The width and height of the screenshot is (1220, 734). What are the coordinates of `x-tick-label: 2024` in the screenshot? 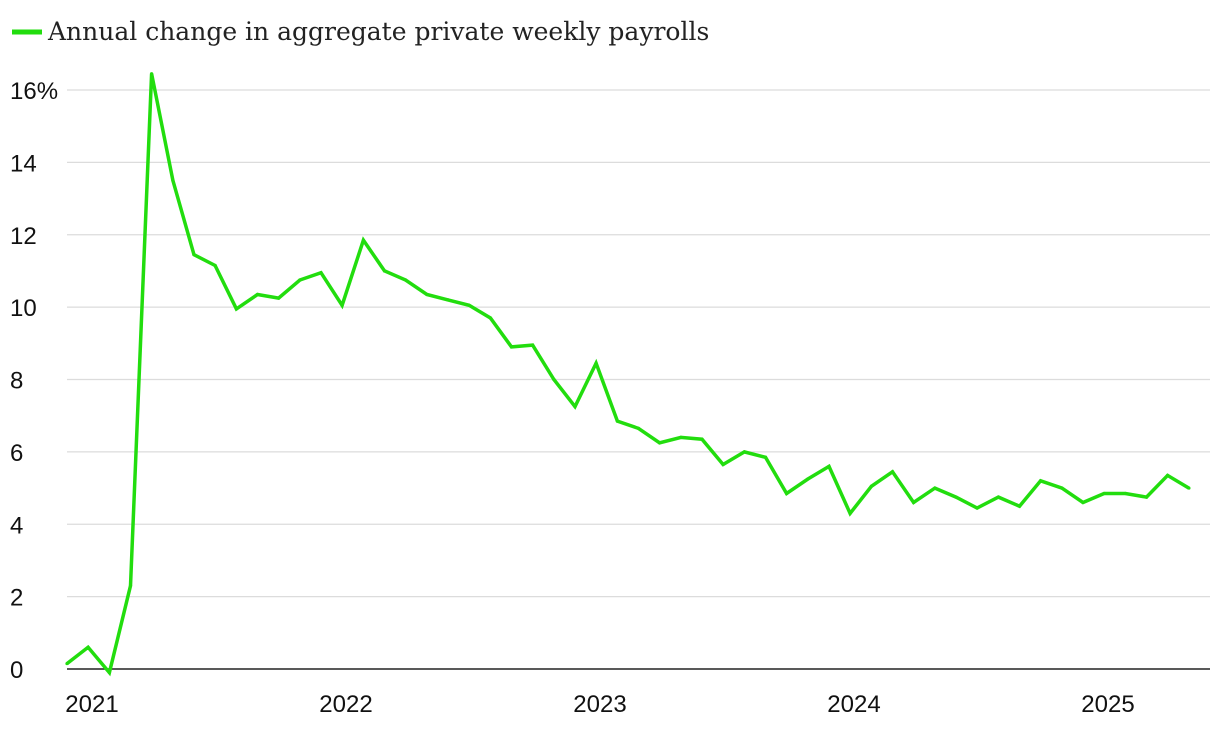 It's located at (853, 704).